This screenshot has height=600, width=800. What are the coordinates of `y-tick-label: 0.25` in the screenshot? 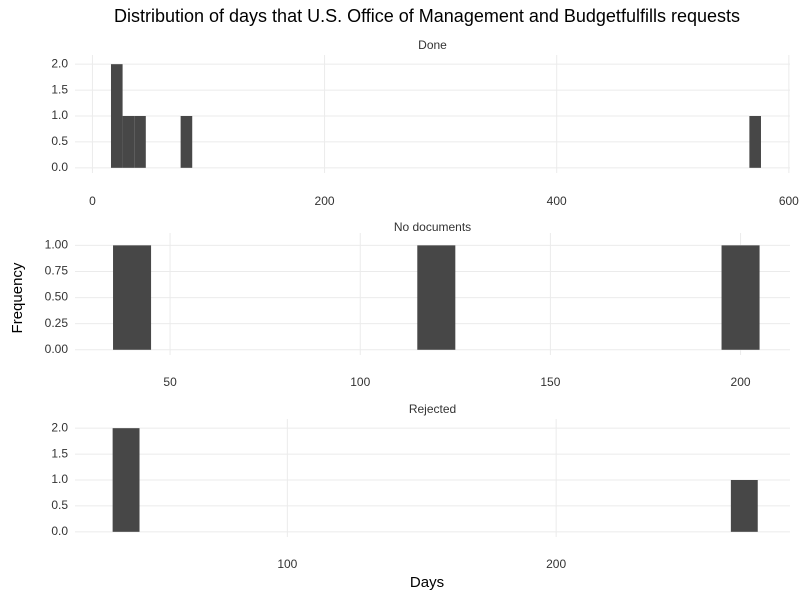 It's located at (57, 323).